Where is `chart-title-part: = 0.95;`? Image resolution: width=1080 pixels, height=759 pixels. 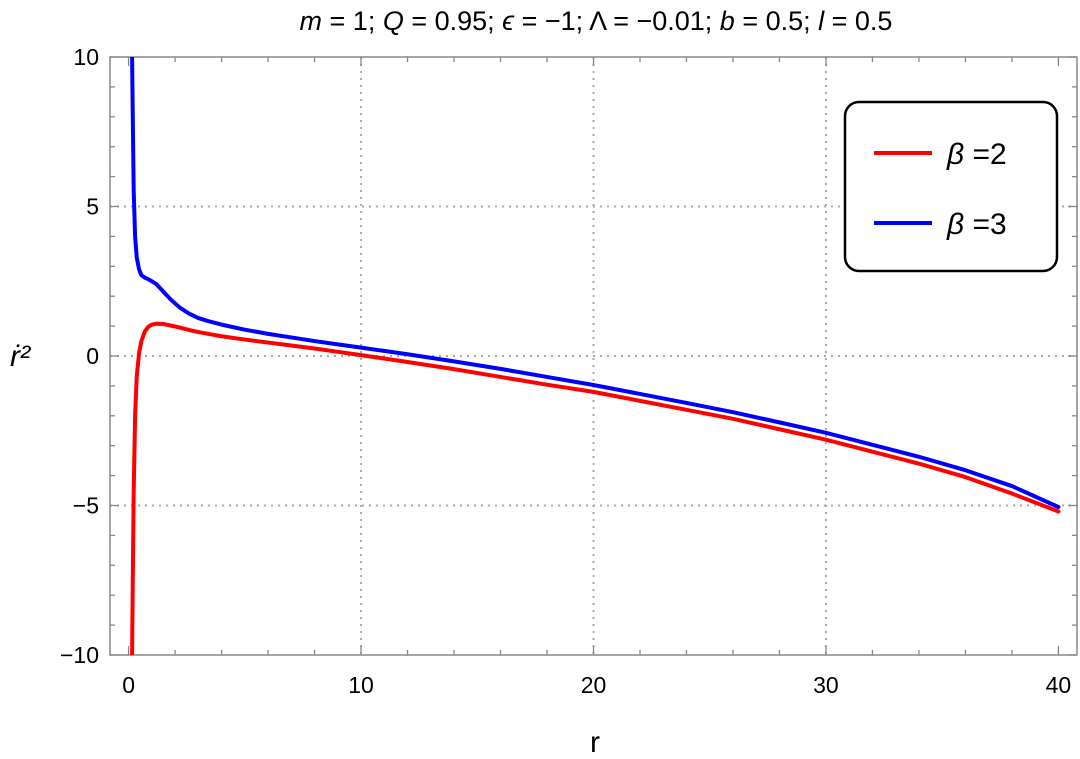
chart-title-part: = 0.95; is located at coordinates (453, 21).